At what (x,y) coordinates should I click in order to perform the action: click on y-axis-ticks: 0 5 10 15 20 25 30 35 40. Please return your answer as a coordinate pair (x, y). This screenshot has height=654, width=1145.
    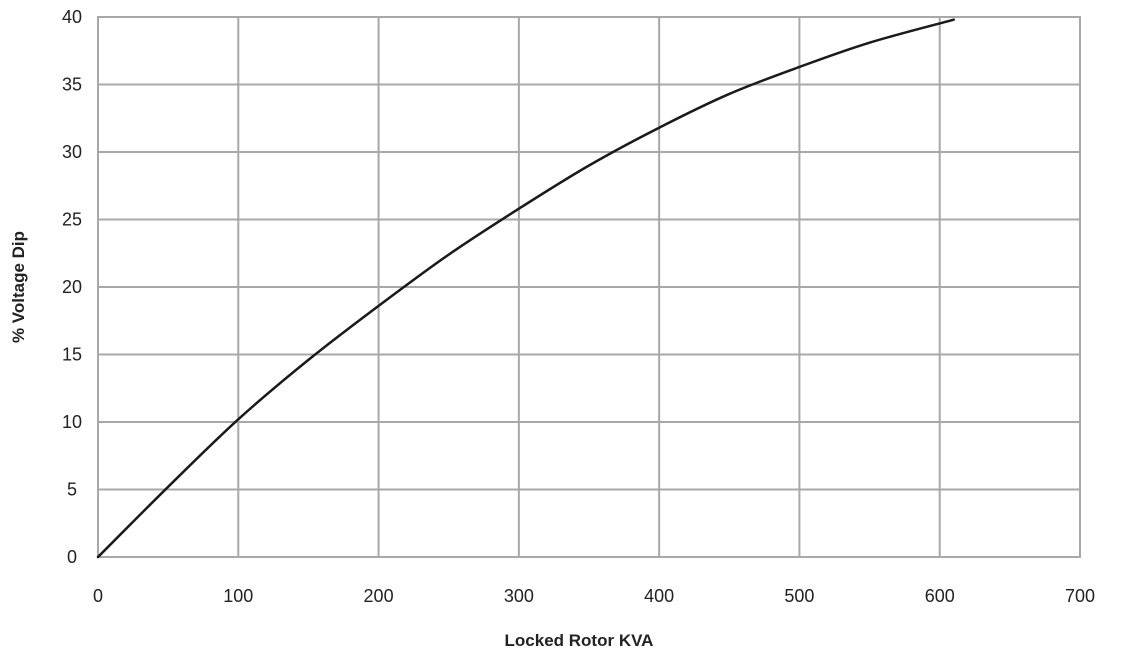
    Looking at the image, I should click on (72, 287).